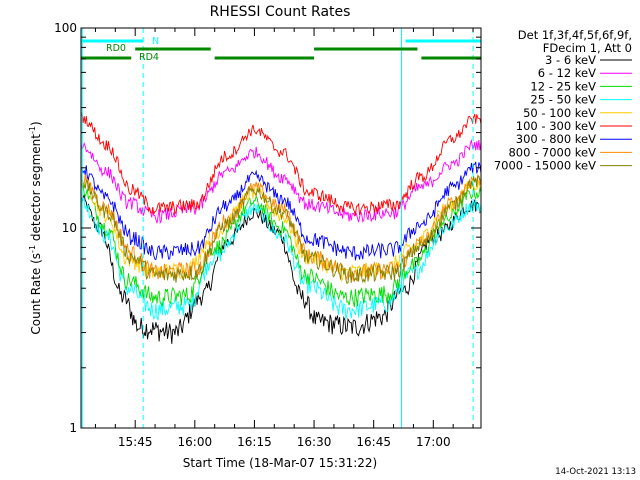  Describe the element at coordinates (552, 152) in the screenshot. I see `legend-entry-label: 800 - 7000 keV` at that location.